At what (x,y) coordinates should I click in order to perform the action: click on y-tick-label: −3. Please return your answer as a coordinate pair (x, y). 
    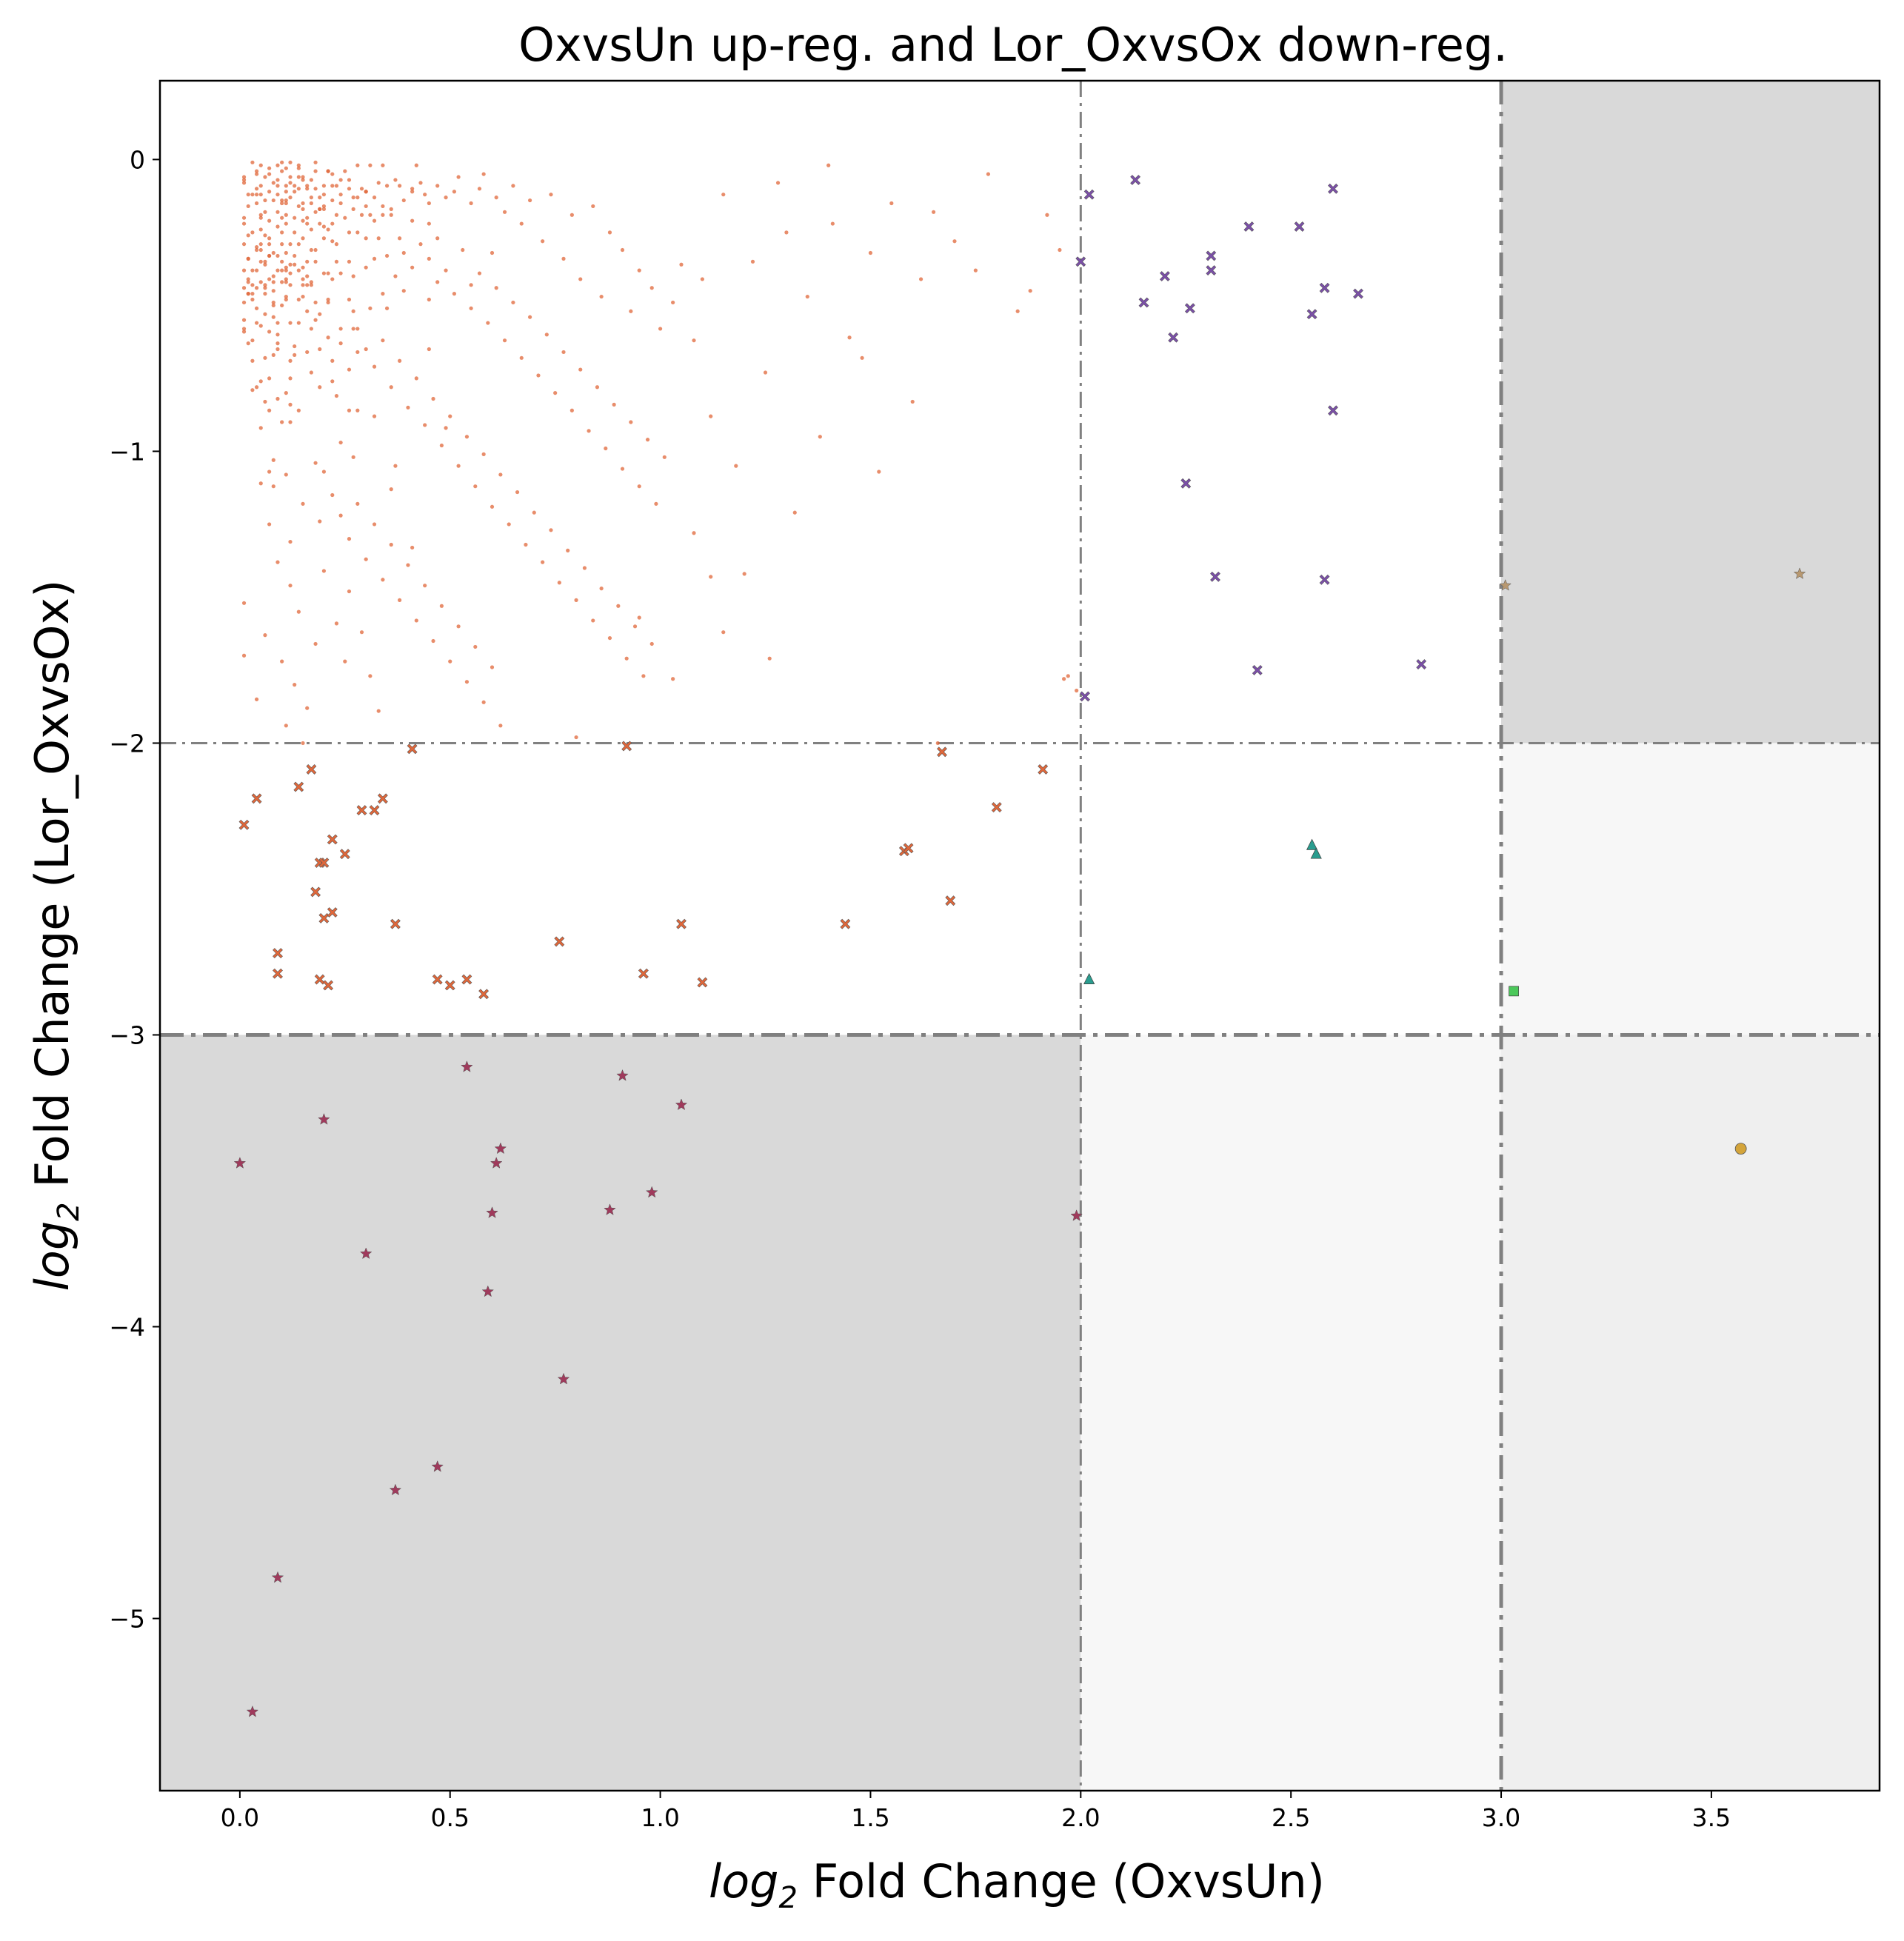
    Looking at the image, I should click on (127, 1034).